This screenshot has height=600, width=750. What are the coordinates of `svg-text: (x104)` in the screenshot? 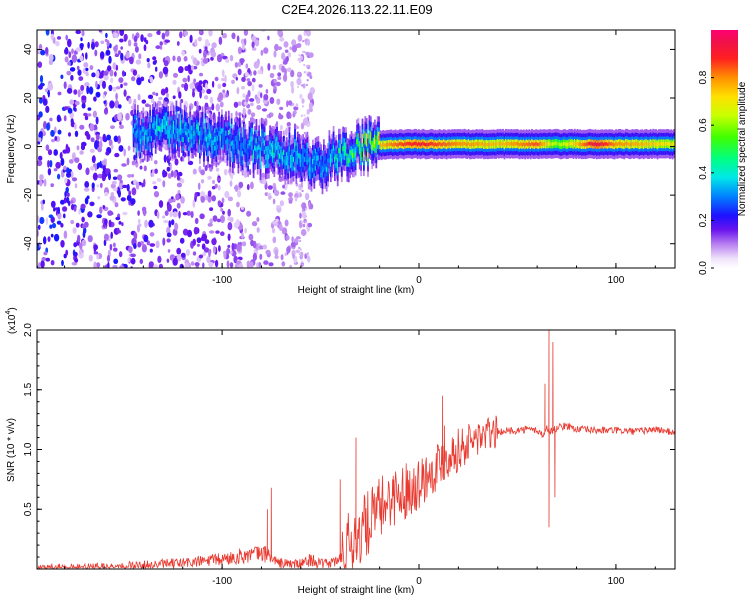 It's located at (11, 320).